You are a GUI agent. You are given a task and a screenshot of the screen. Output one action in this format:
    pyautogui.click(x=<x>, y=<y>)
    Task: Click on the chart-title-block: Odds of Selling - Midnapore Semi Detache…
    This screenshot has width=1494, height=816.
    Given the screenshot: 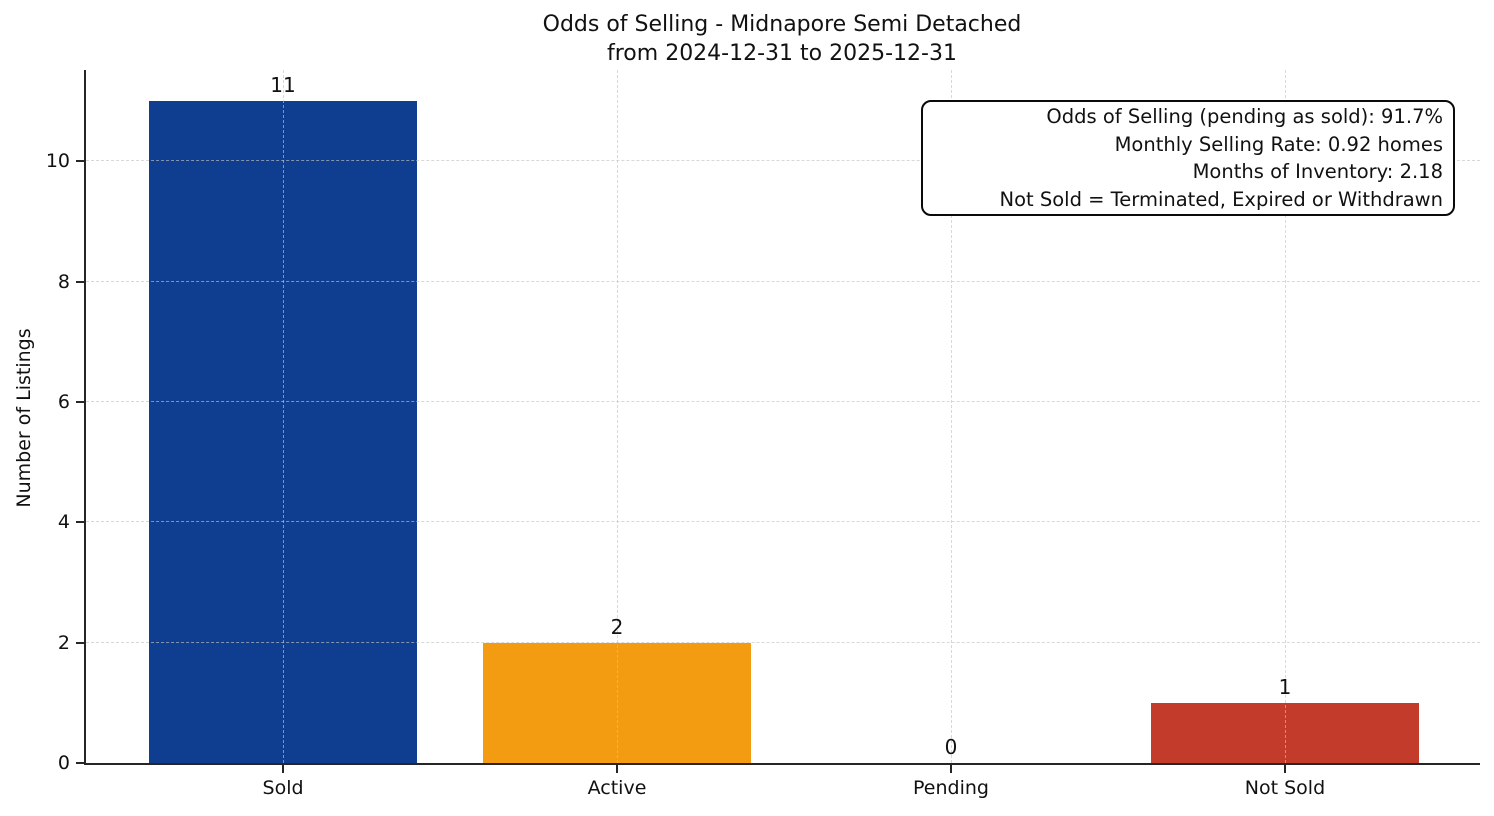 What is the action you would take?
    pyautogui.click(x=782, y=39)
    